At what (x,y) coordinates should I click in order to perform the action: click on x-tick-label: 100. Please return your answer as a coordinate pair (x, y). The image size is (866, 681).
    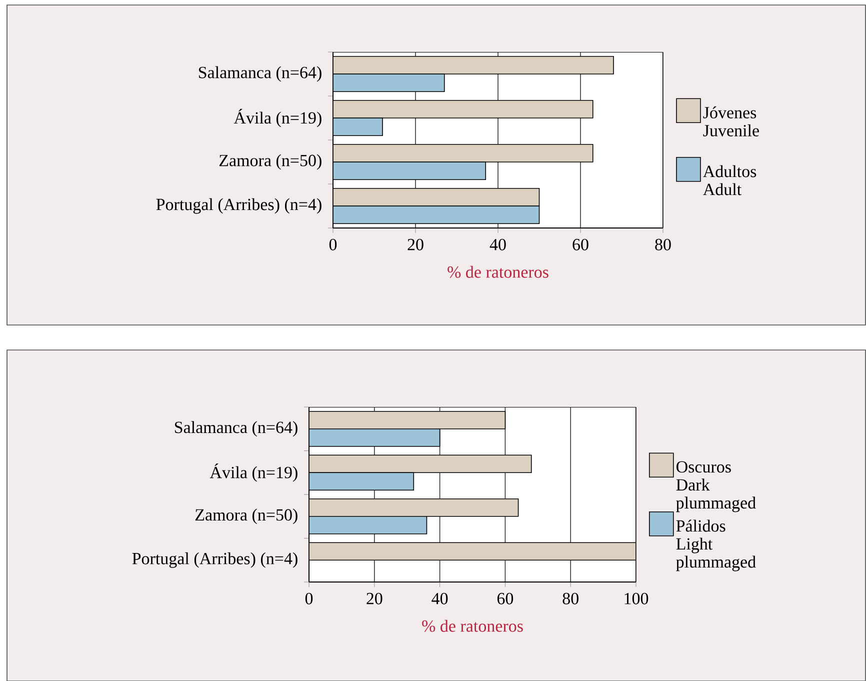
    Looking at the image, I should click on (636, 598).